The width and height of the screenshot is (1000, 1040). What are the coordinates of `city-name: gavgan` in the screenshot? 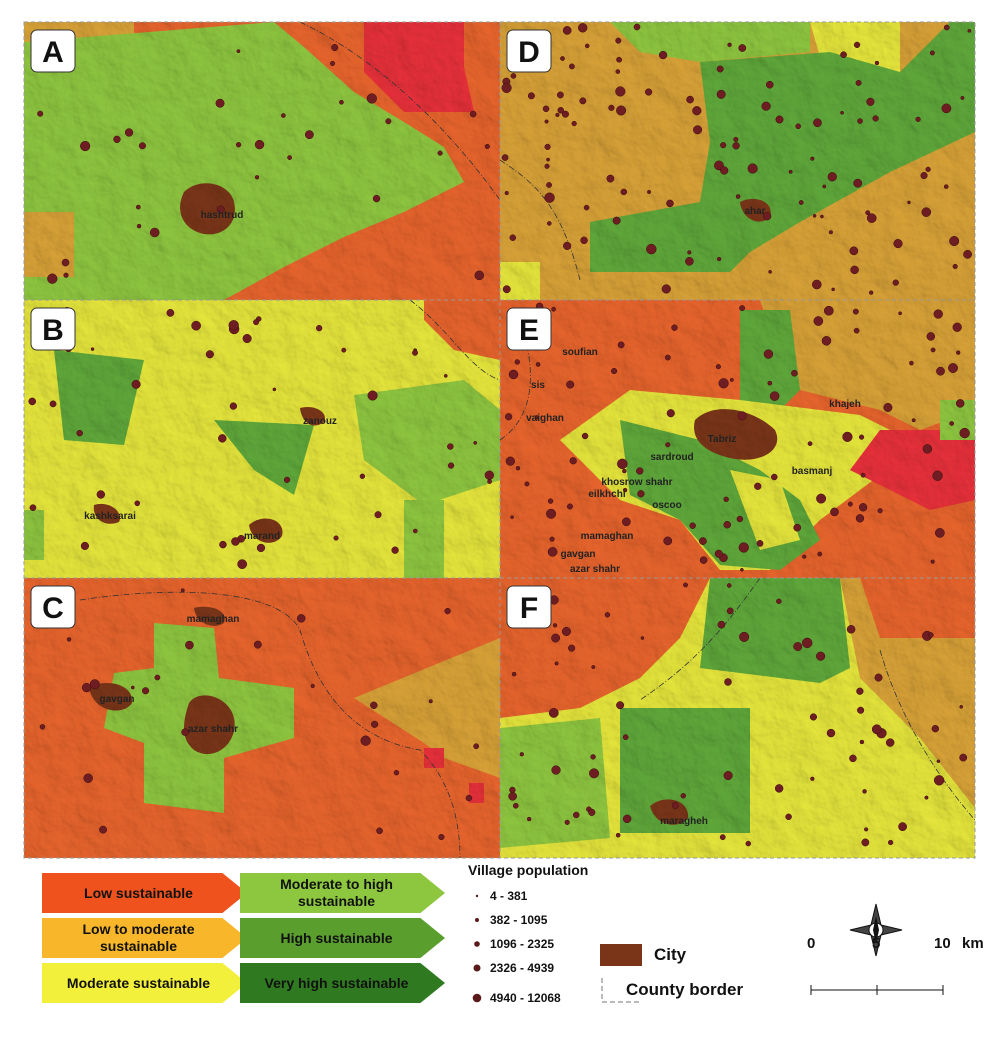 It's located at (577, 554).